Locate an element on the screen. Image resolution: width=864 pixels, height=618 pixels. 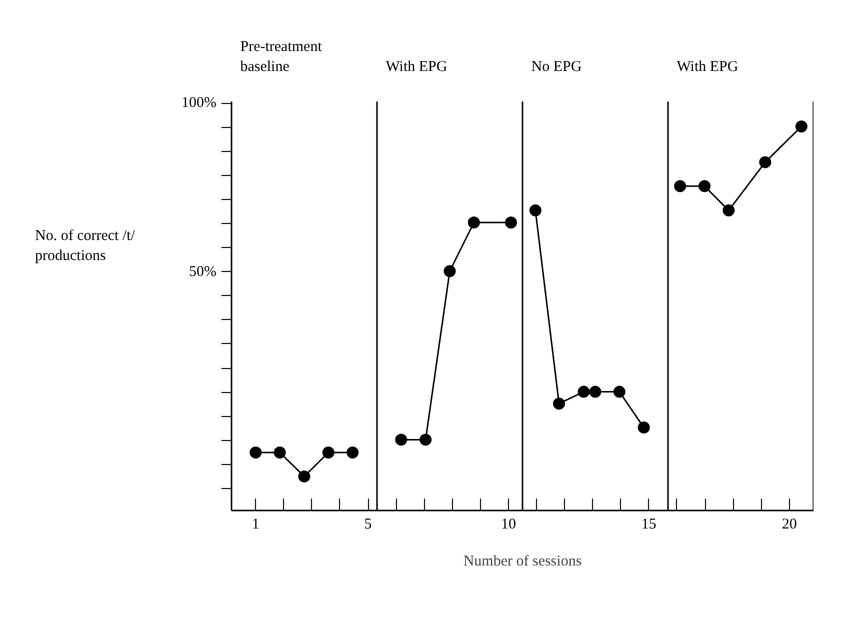
y-tick-label: 50% is located at coordinates (203, 272).